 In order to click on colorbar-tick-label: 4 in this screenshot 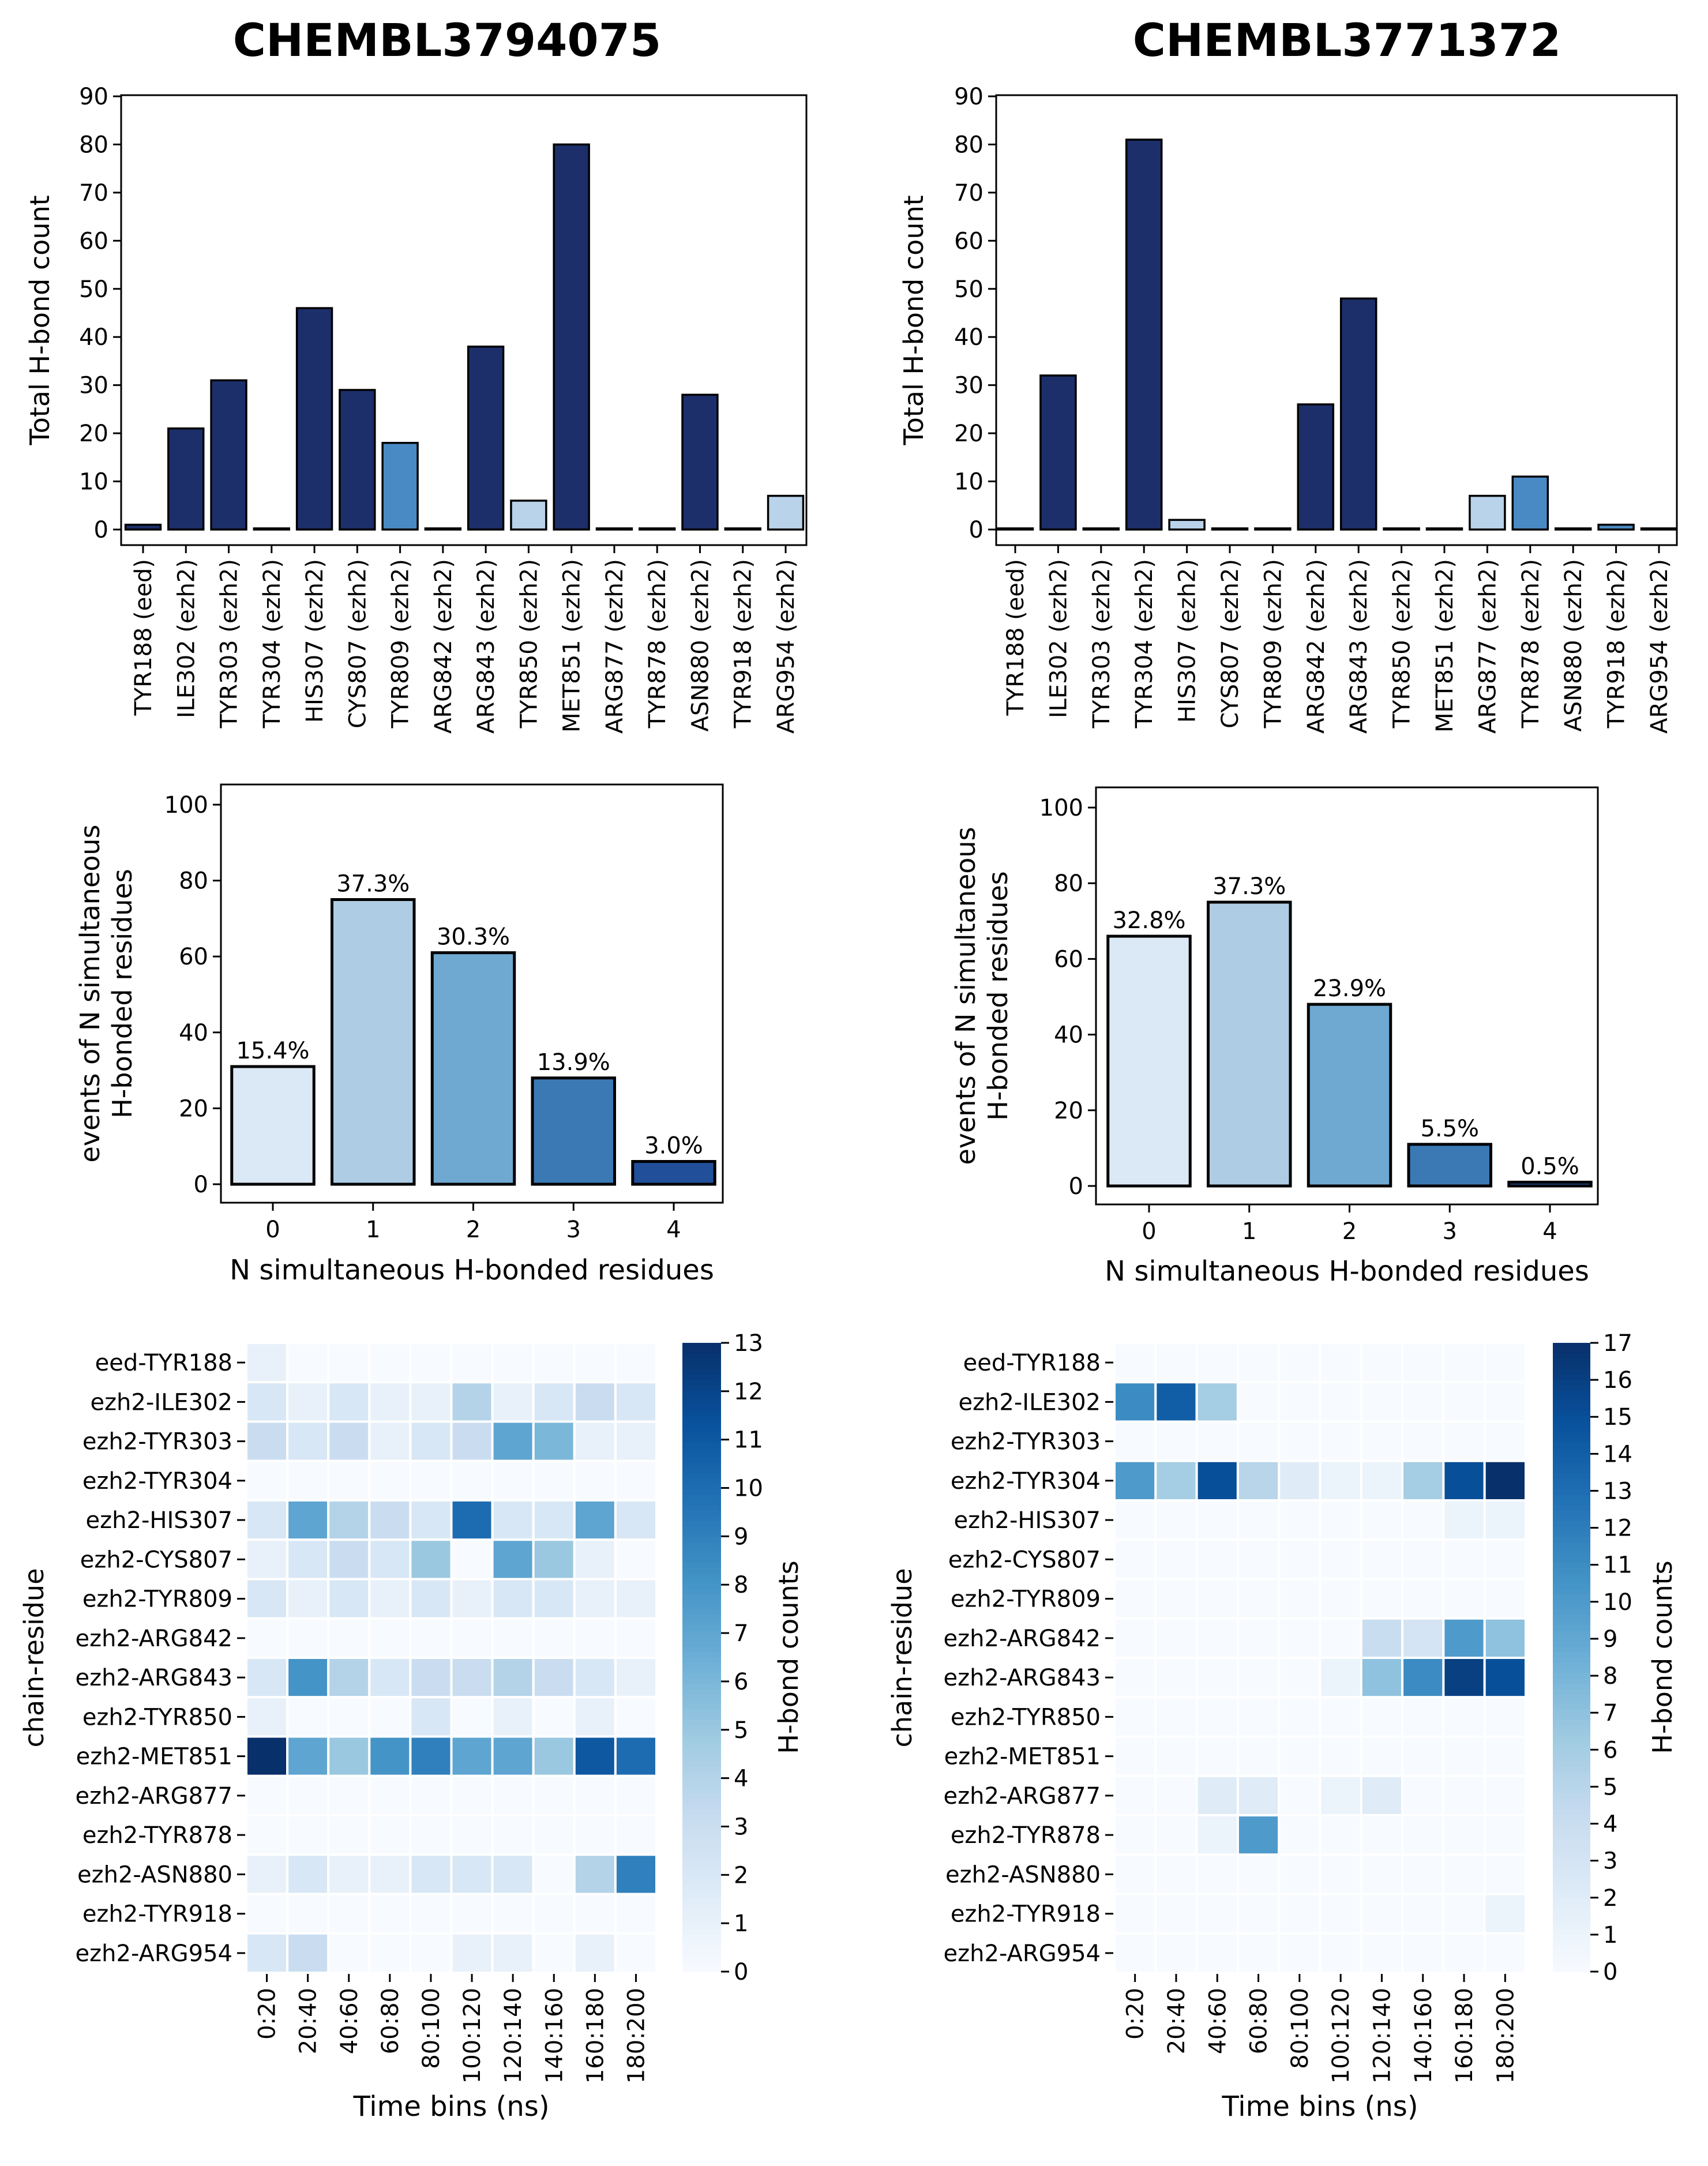, I will do `click(1610, 1824)`.